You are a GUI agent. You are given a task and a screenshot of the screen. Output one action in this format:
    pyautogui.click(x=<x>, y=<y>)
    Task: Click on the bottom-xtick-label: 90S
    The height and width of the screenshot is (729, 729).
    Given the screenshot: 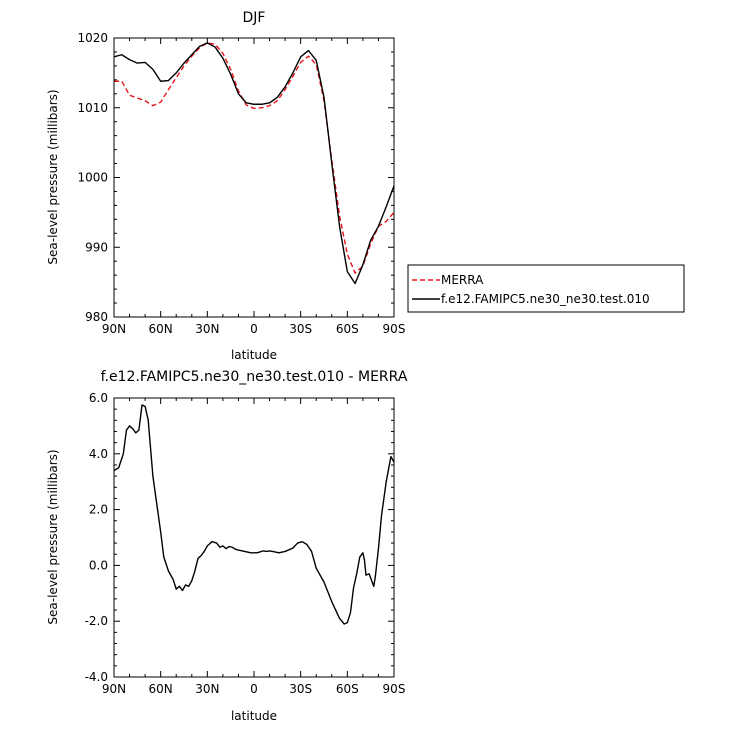 What is the action you would take?
    pyautogui.click(x=394, y=689)
    